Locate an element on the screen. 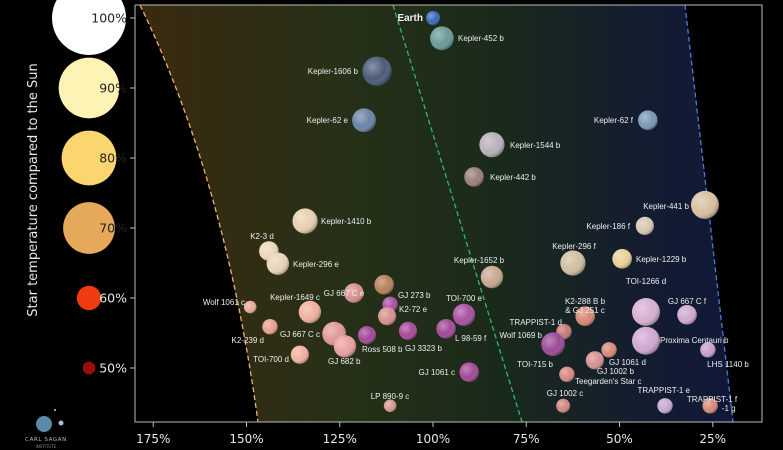 This screenshot has width=783, height=450. planet-label: GJ 1061 d is located at coordinates (627, 362).